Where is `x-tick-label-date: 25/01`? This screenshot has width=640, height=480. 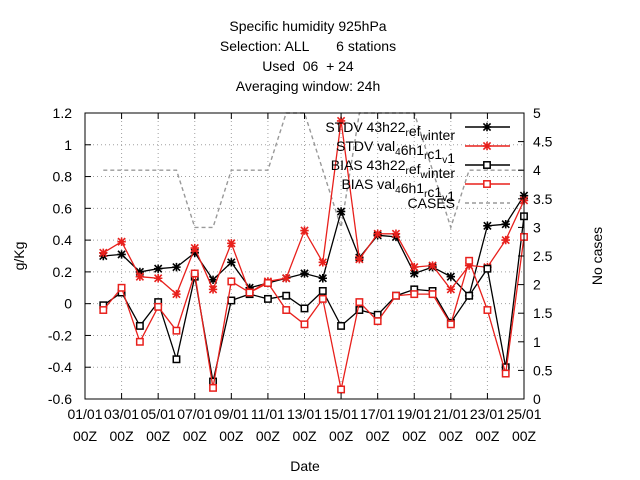
x-tick-label-date: 25/01 is located at coordinates (523, 414).